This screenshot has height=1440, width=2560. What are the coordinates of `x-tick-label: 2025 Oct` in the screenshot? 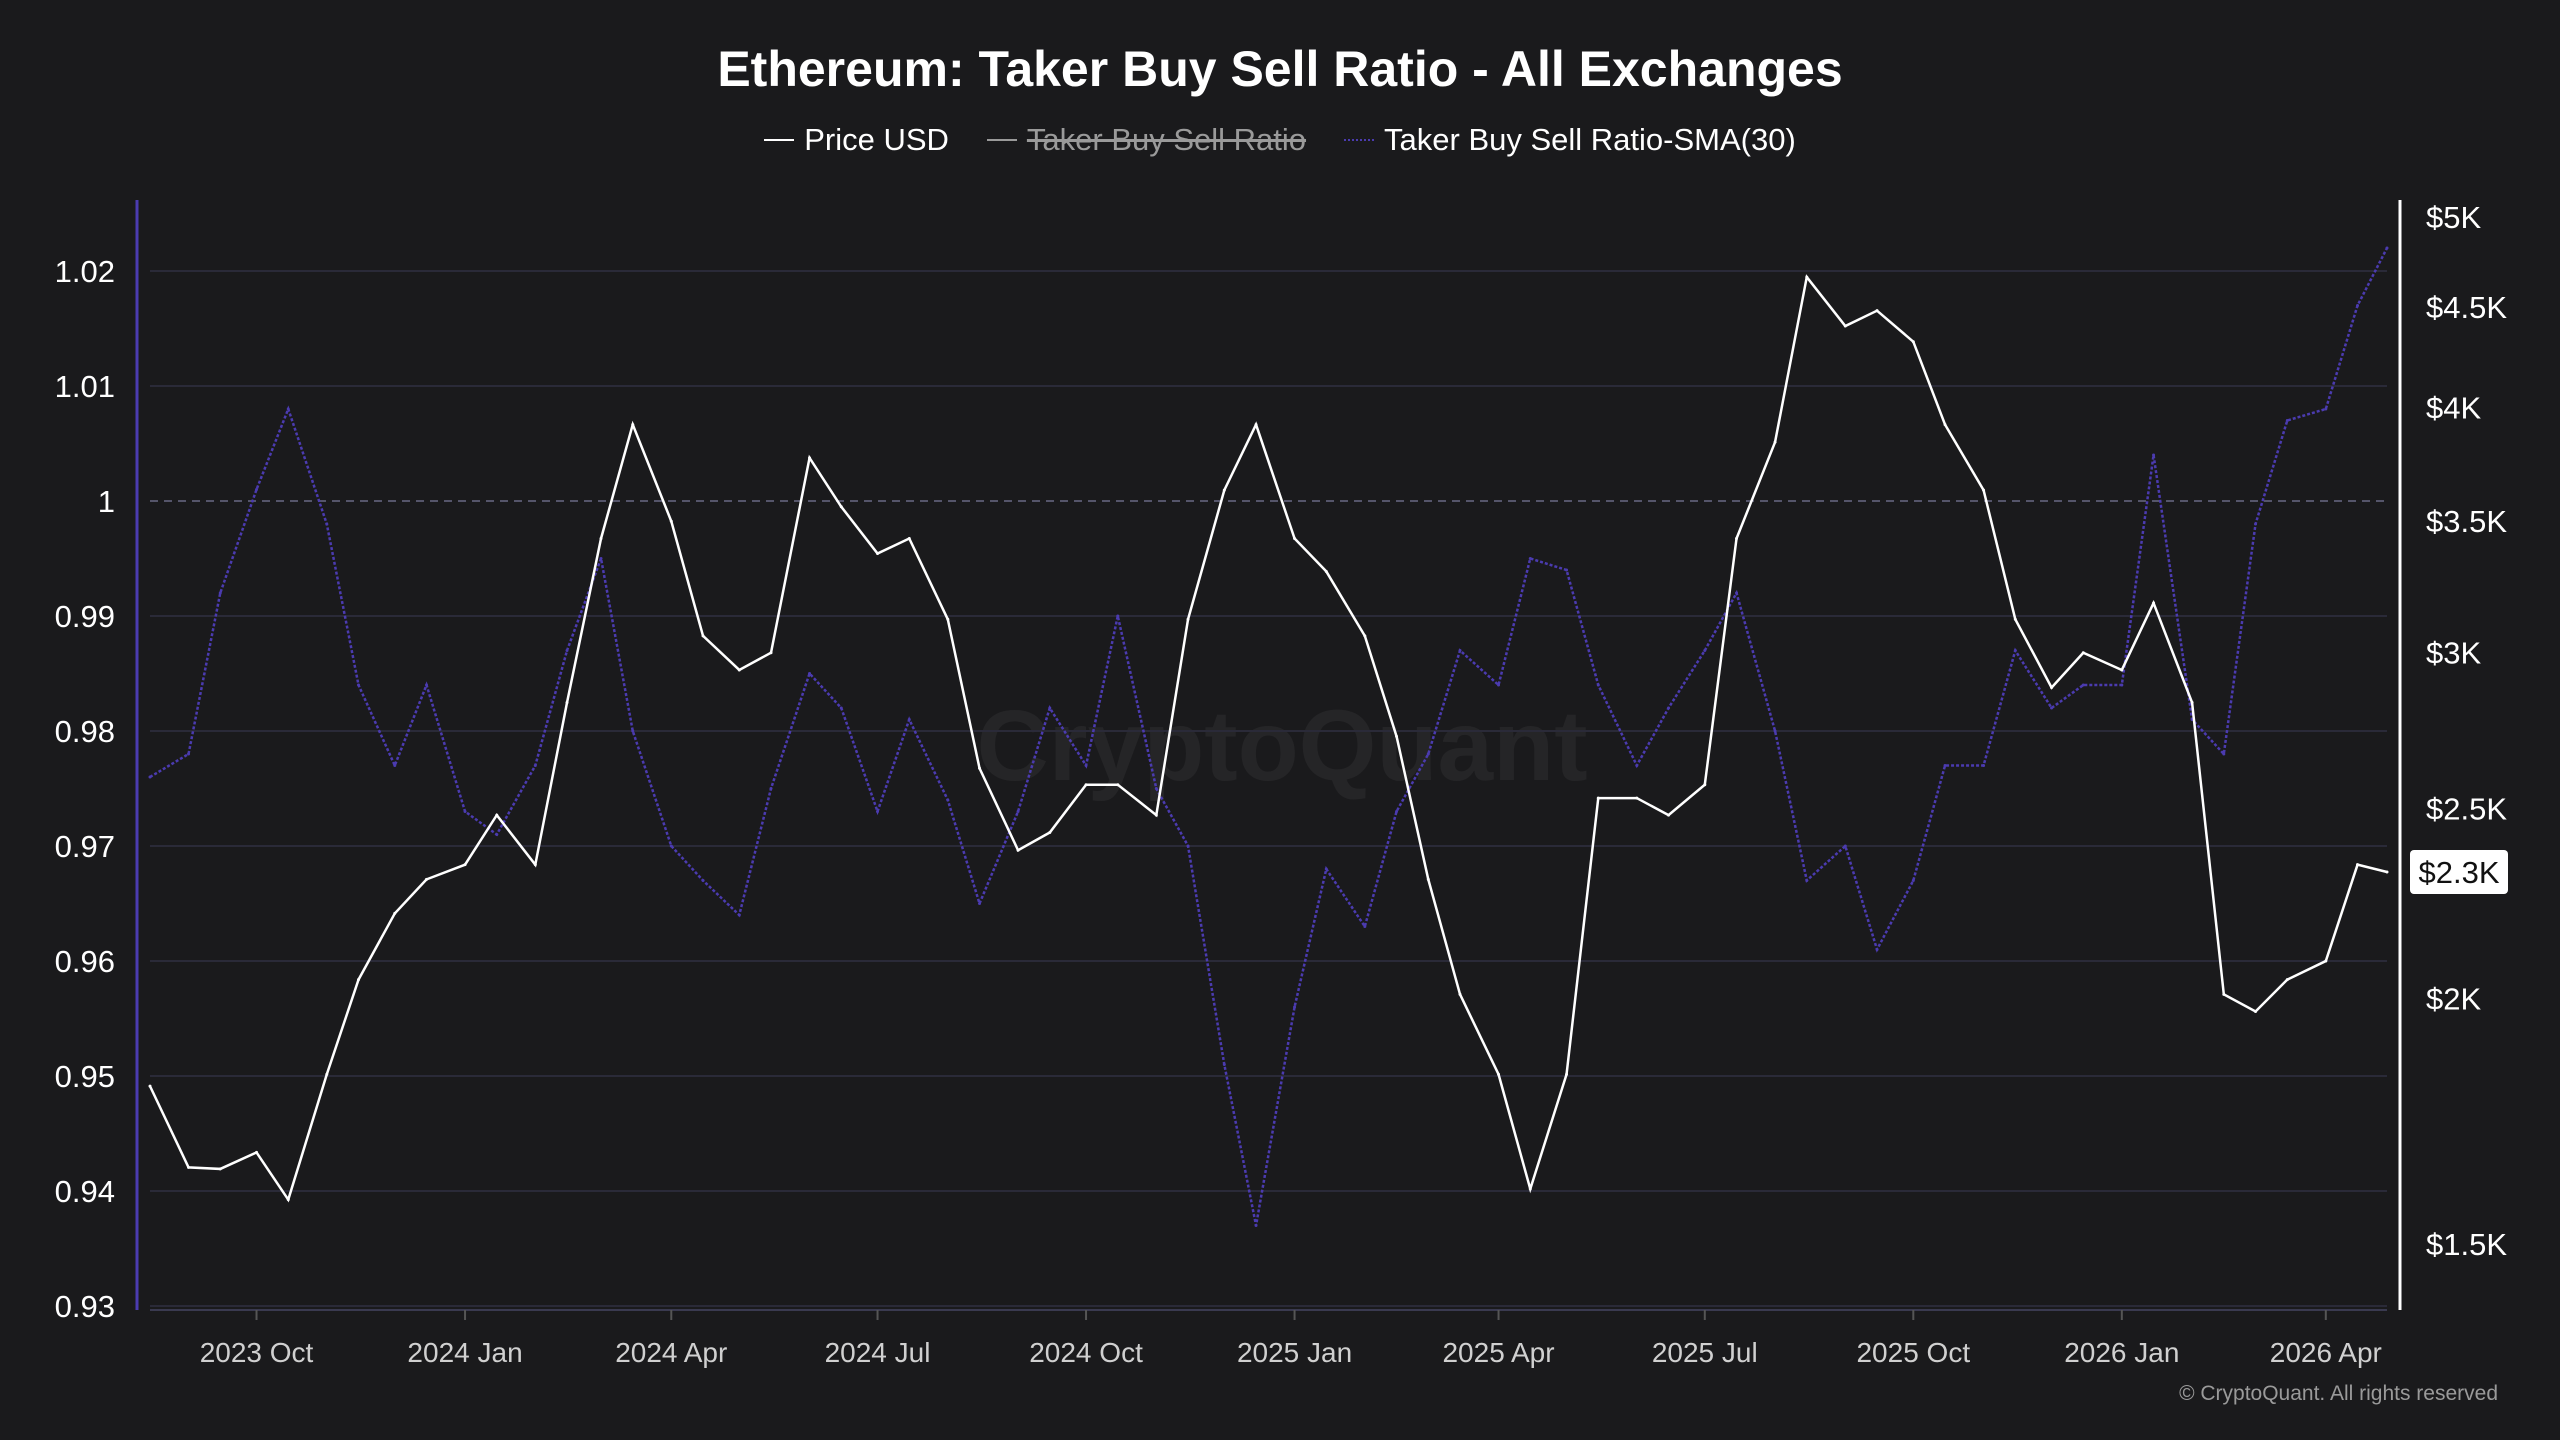 It's located at (1913, 1352).